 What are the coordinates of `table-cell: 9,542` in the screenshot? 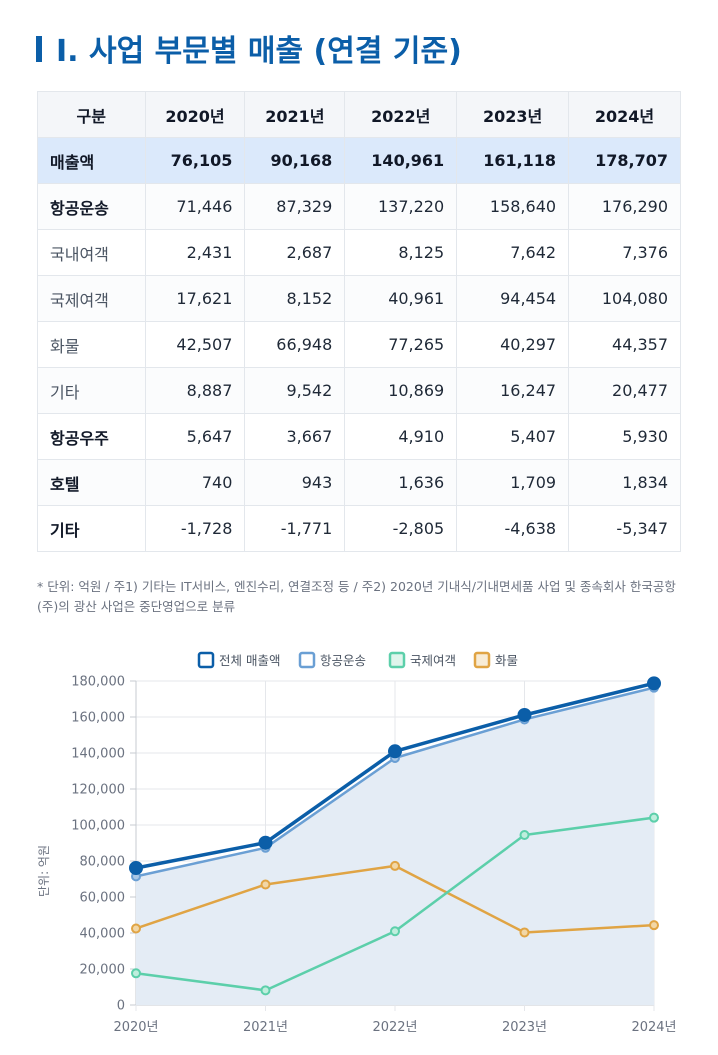 It's located at (295, 390).